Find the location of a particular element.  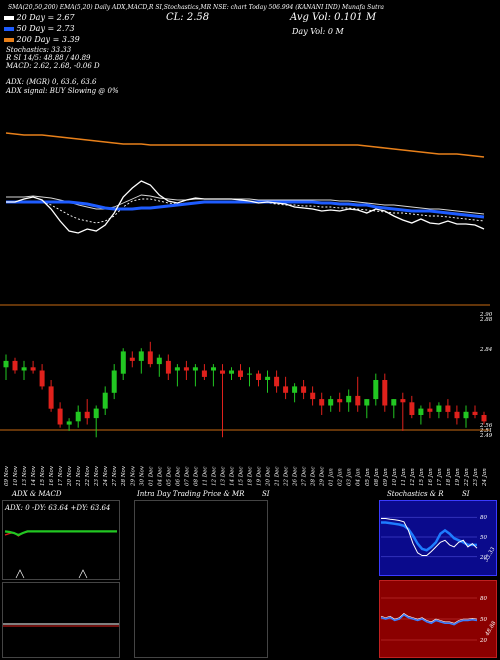

si-signal-line is located at coordinates (429, 618).